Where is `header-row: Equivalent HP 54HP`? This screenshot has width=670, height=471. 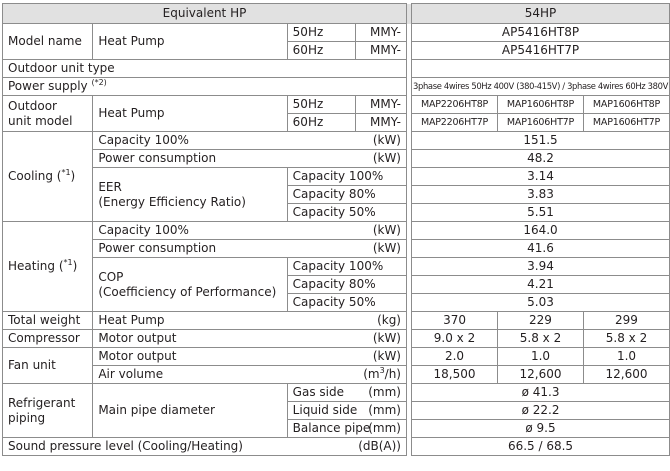 header-row: Equivalent HP 54HP is located at coordinates (336, 13).